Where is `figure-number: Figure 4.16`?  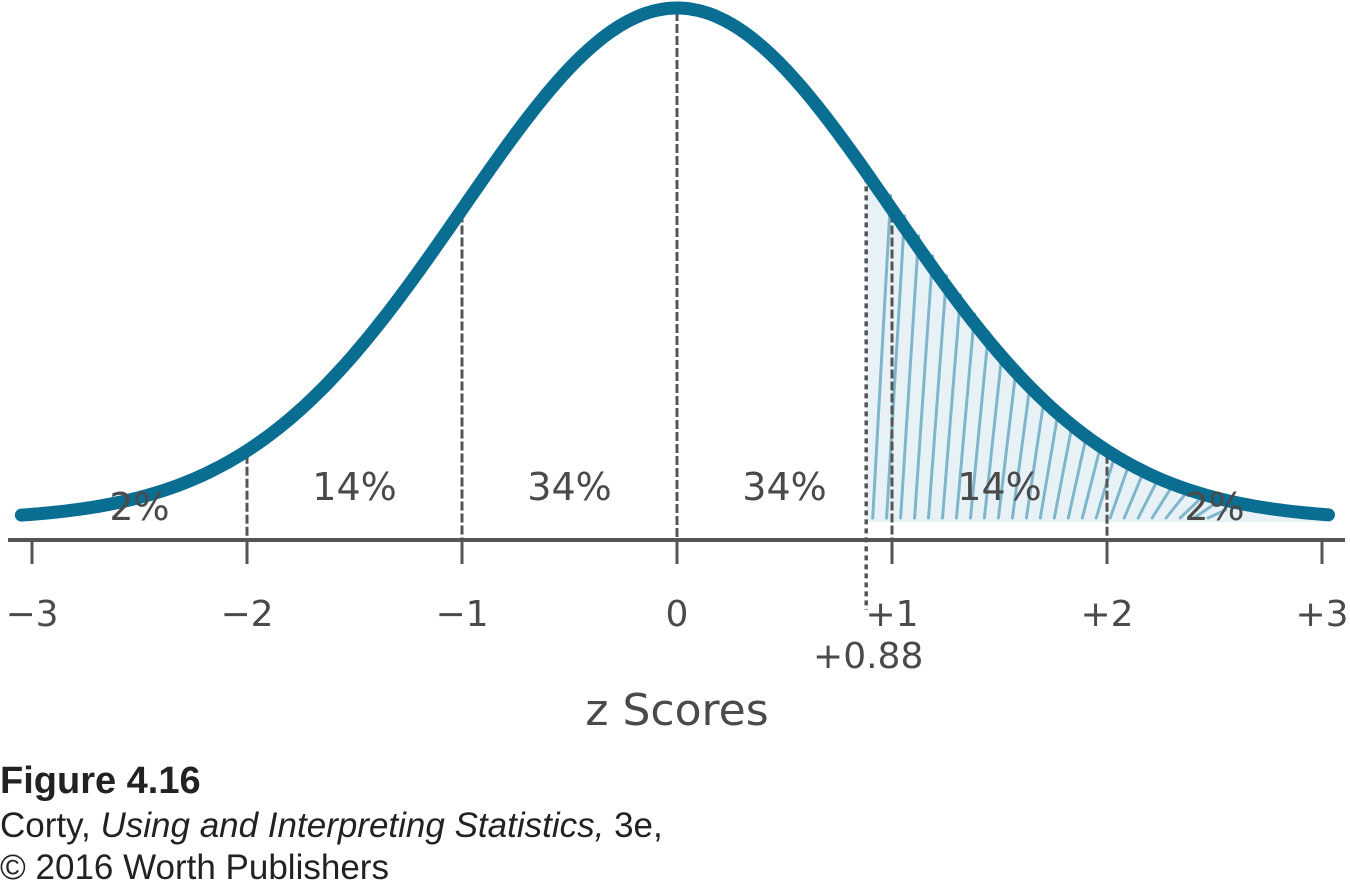 figure-number: Figure 4.16 is located at coordinates (100, 781).